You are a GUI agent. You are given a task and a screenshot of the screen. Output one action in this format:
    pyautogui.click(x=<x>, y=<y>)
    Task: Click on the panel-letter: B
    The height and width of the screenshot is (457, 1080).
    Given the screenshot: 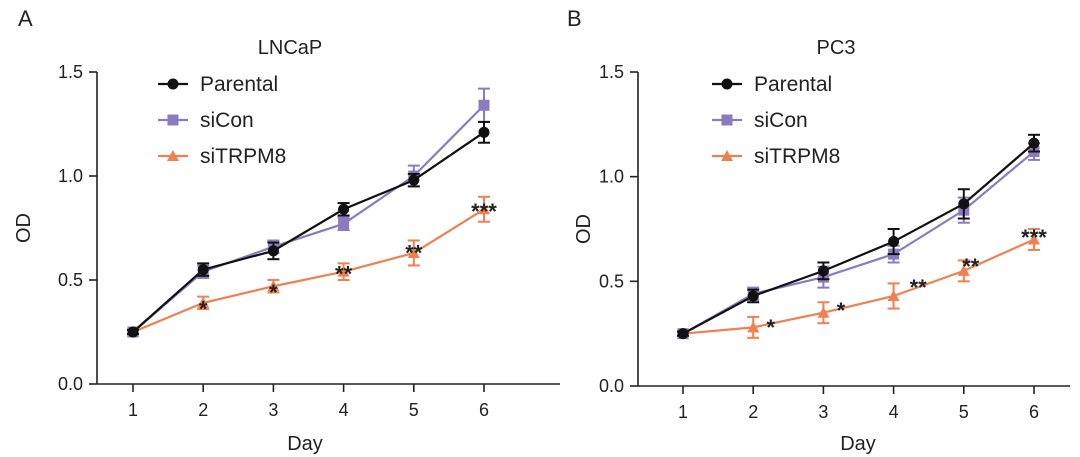 What is the action you would take?
    pyautogui.click(x=574, y=18)
    